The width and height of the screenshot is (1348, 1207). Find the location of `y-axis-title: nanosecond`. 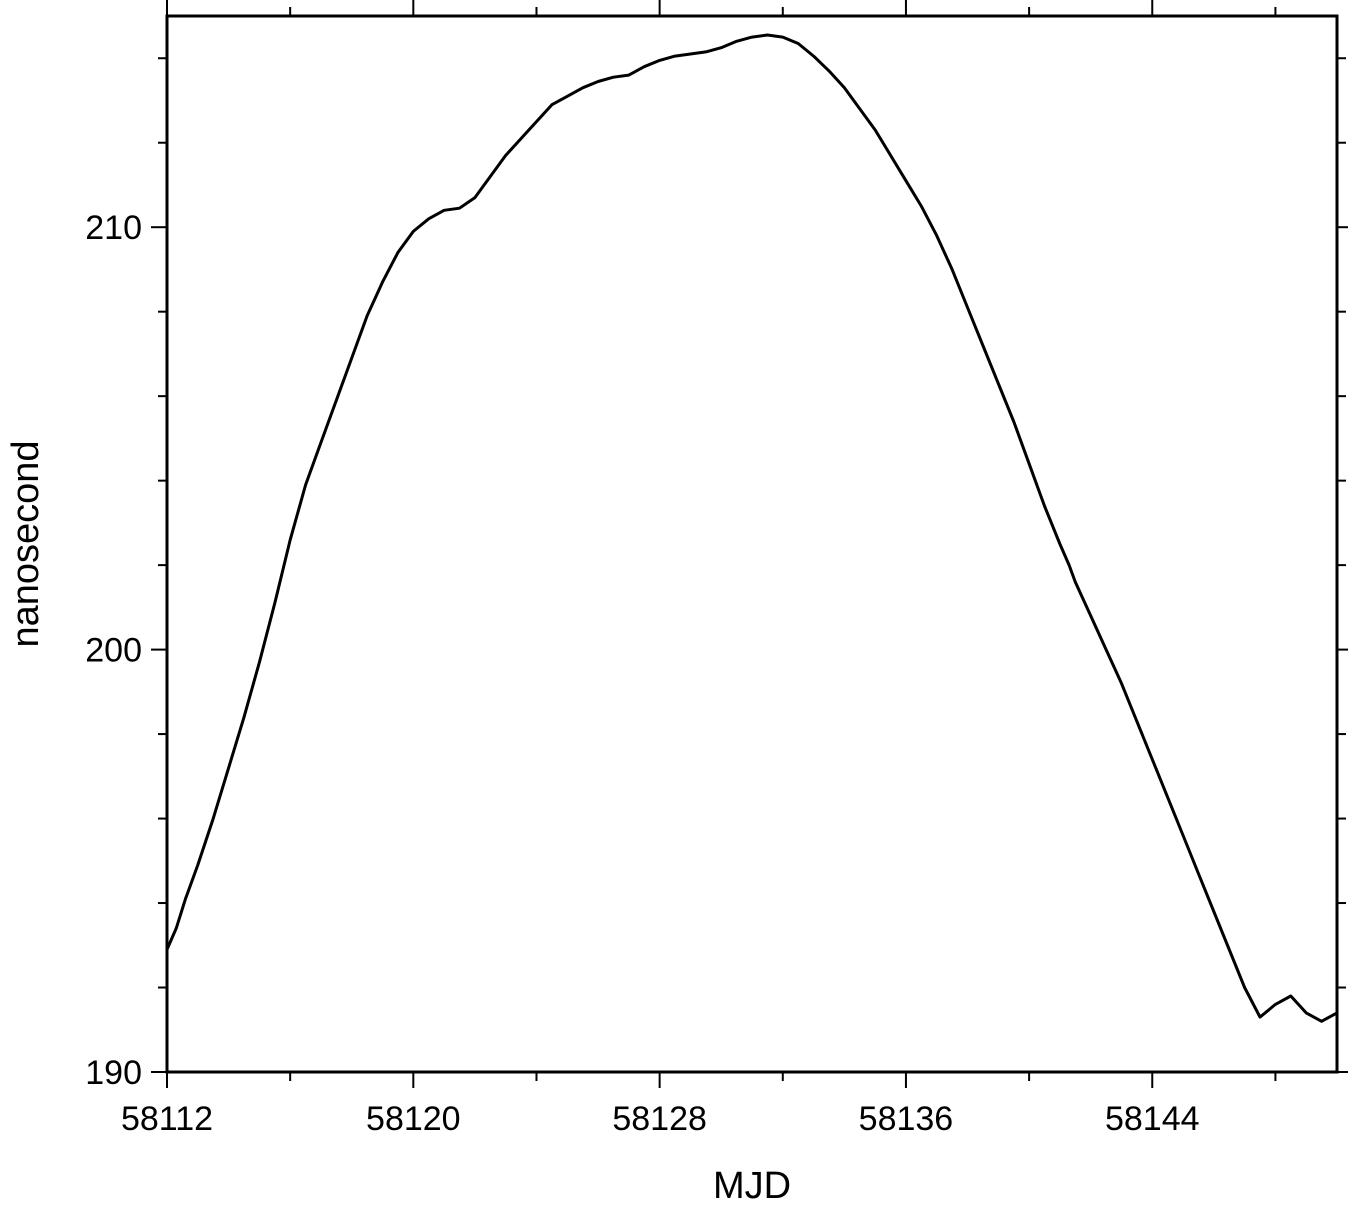

y-axis-title: nanosecond is located at coordinates (26, 543).